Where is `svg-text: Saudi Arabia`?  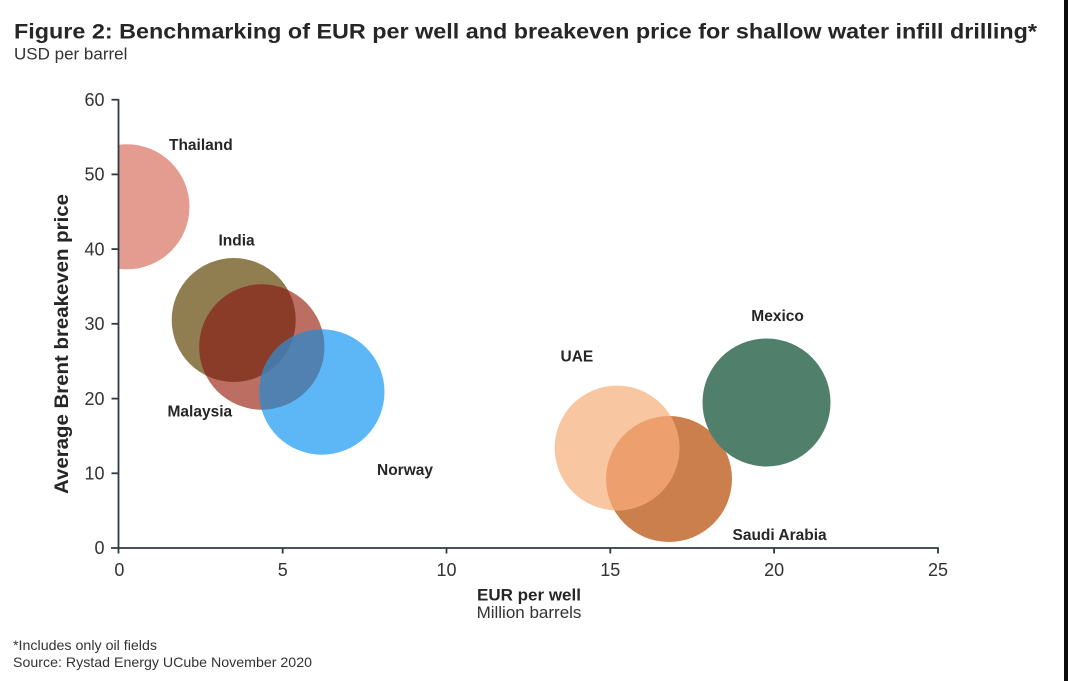 svg-text: Saudi Arabia is located at coordinates (780, 535).